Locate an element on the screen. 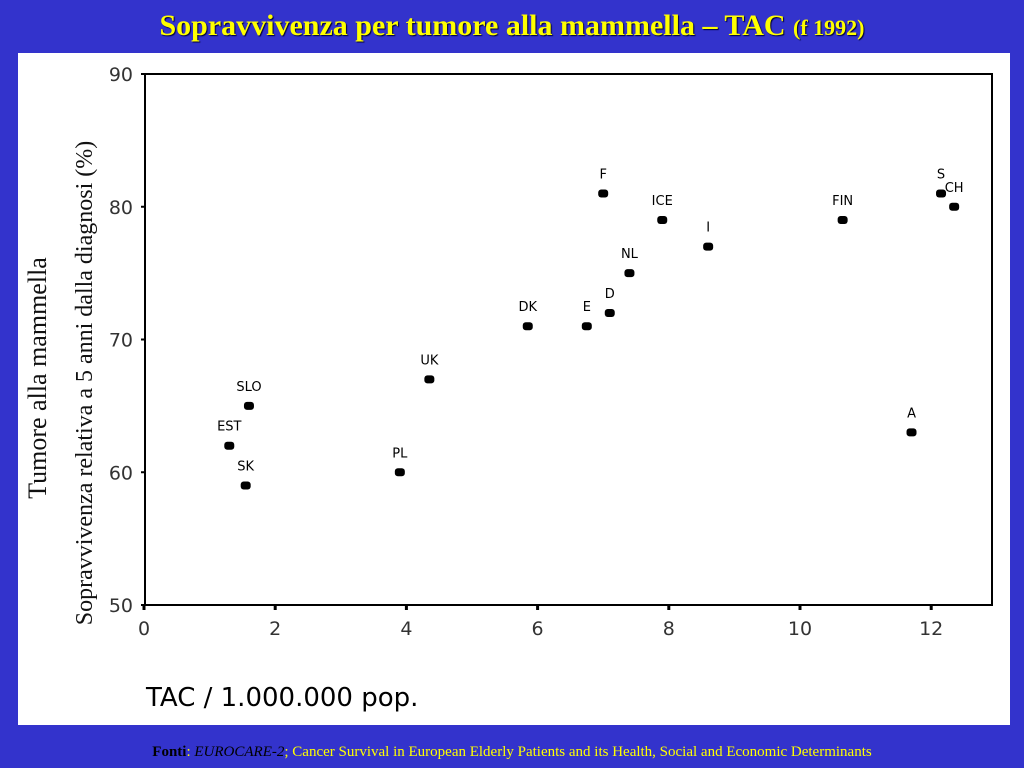  data-point-label: UK is located at coordinates (429, 360).